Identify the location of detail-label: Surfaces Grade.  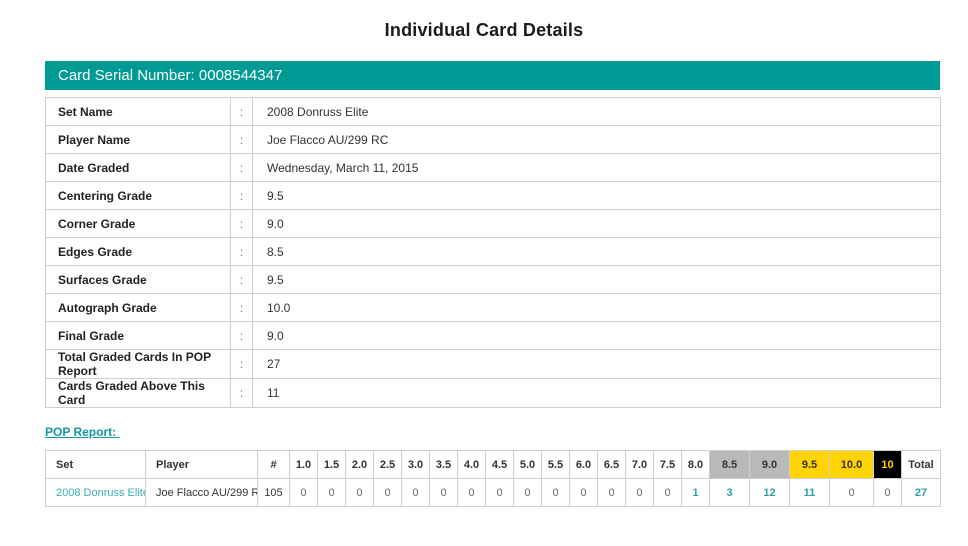
(138, 279).